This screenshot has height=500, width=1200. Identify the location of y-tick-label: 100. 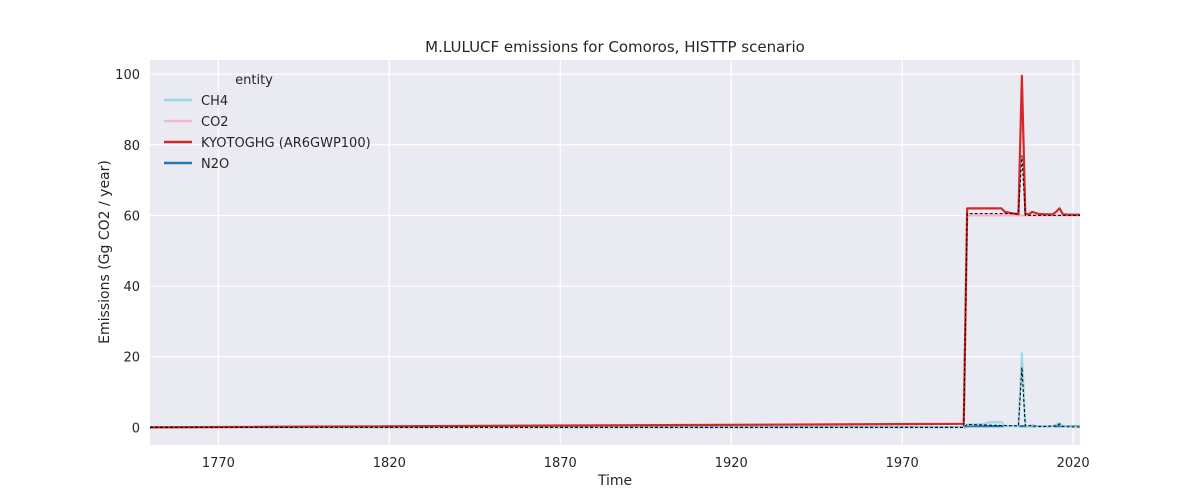
(127, 75).